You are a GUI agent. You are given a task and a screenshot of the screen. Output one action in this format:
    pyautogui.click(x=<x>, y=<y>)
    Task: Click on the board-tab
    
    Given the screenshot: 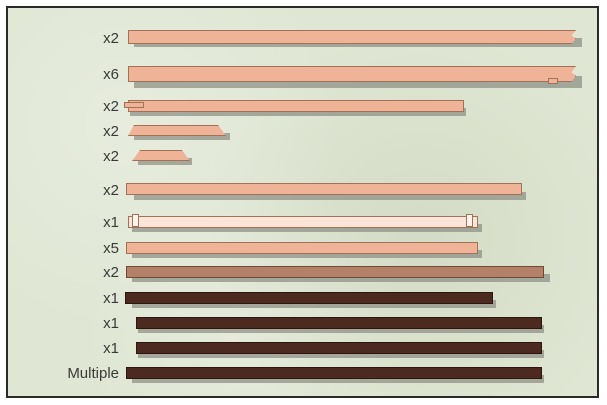 What is the action you would take?
    pyautogui.click(x=553, y=81)
    